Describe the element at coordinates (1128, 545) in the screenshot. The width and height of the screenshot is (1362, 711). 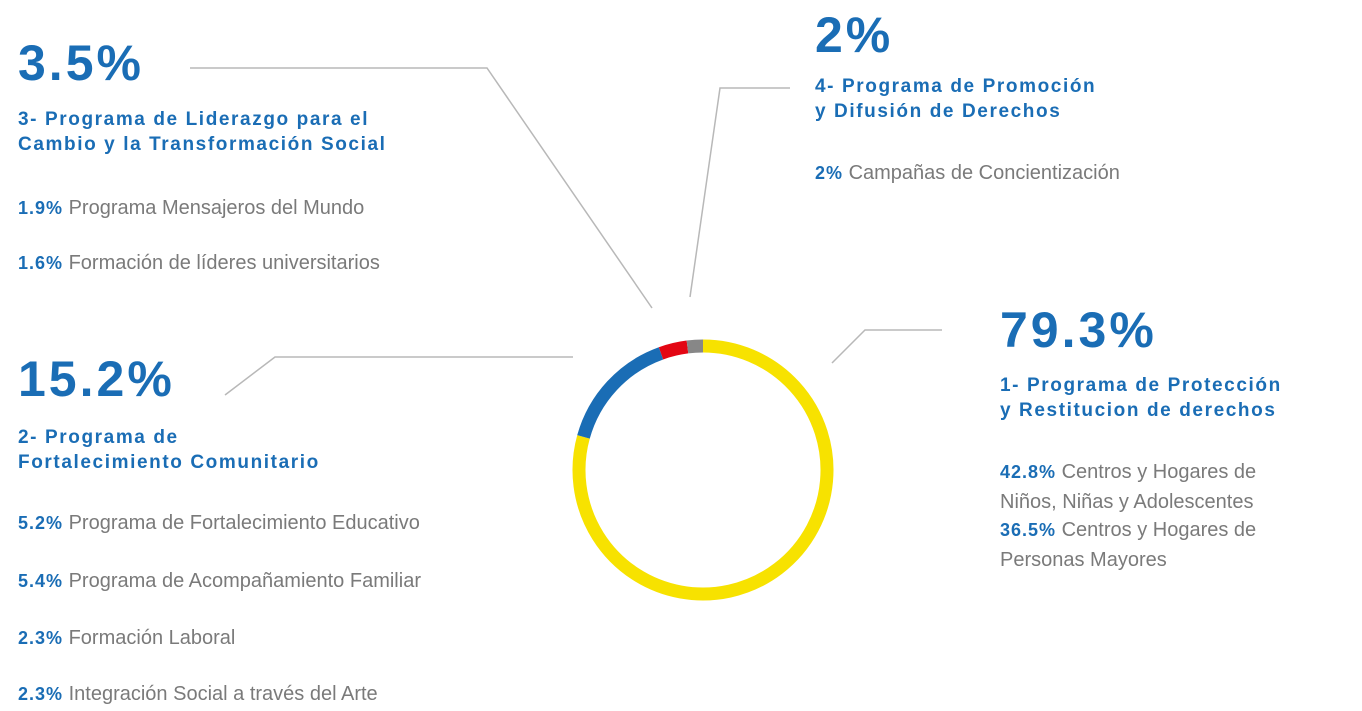
I see `sub-label: Centros y Hogares de Personas Mayores` at that location.